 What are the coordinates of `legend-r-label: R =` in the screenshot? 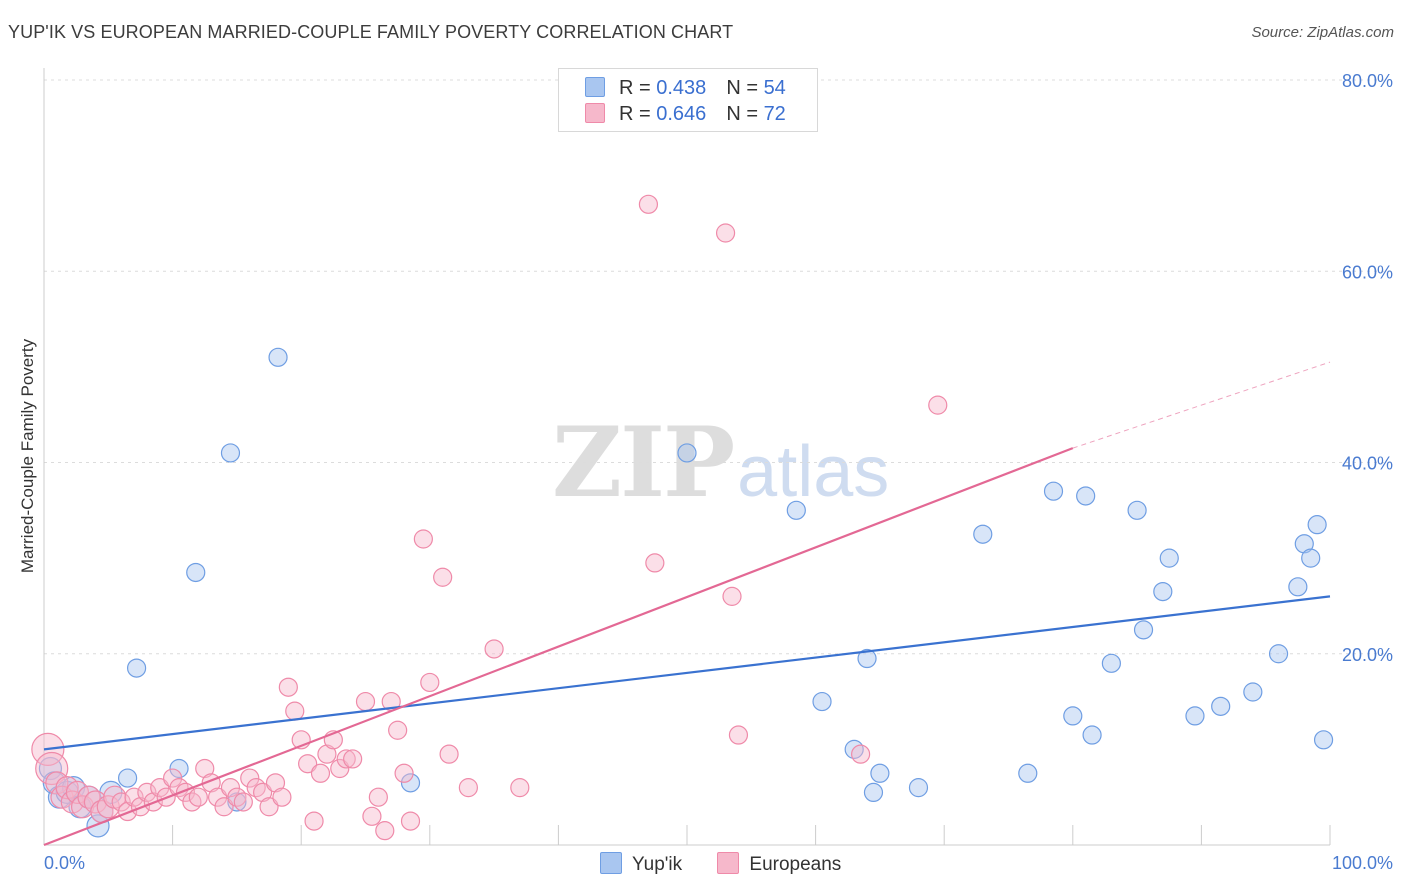 It's located at (638, 114).